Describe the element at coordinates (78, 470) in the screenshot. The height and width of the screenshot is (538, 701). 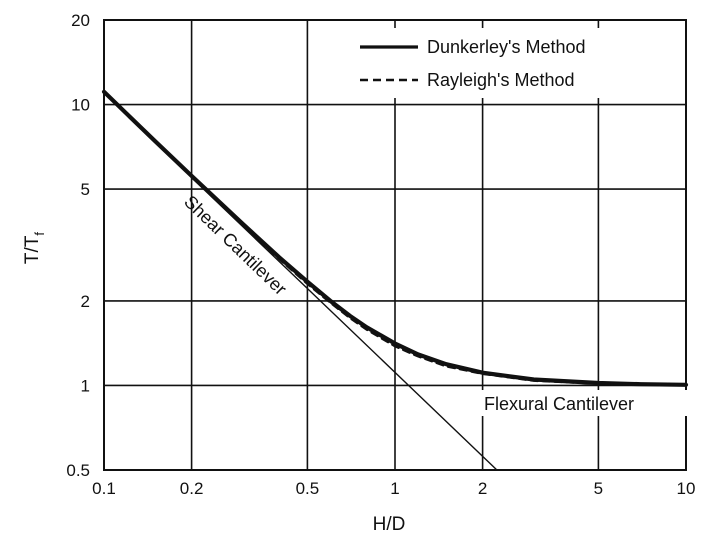
I see `y-tick-label: 0.5` at that location.